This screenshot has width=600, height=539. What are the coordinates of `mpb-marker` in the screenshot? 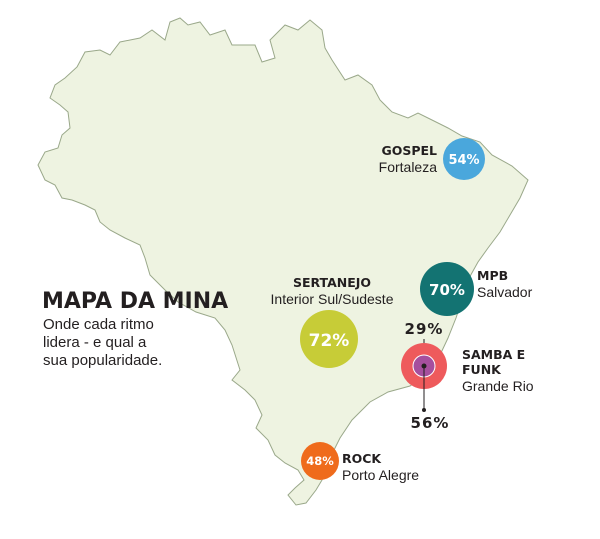 It's located at (447, 289).